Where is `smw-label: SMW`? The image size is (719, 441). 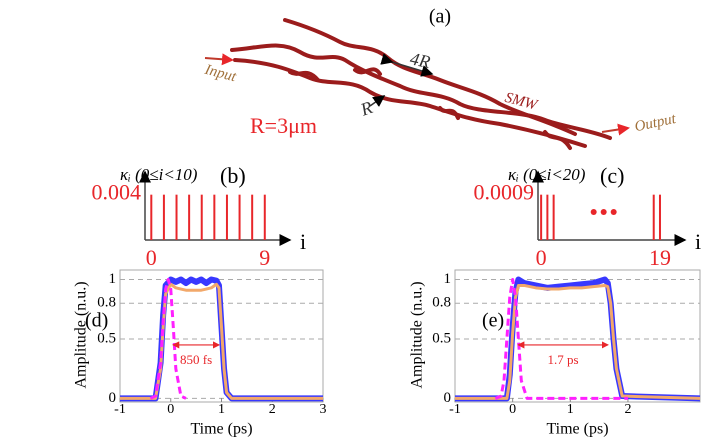
smw-label: SMW is located at coordinates (521, 102).